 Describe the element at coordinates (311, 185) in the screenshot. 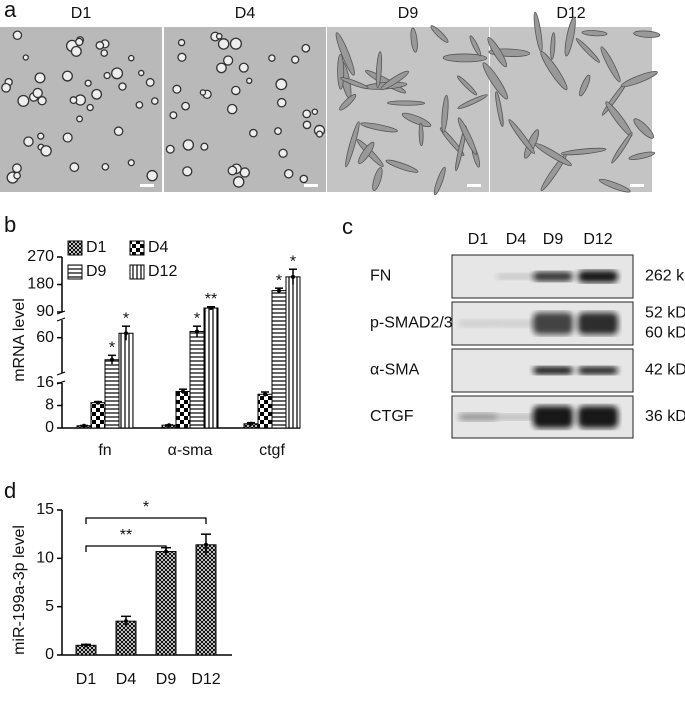

I see `scale-bar` at that location.